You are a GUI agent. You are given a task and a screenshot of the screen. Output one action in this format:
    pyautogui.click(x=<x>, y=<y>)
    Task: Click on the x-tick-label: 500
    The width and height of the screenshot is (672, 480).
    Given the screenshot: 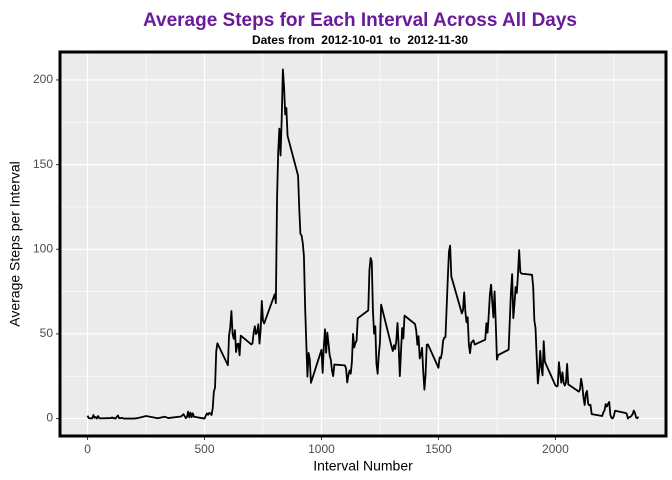 What is the action you would take?
    pyautogui.click(x=204, y=449)
    